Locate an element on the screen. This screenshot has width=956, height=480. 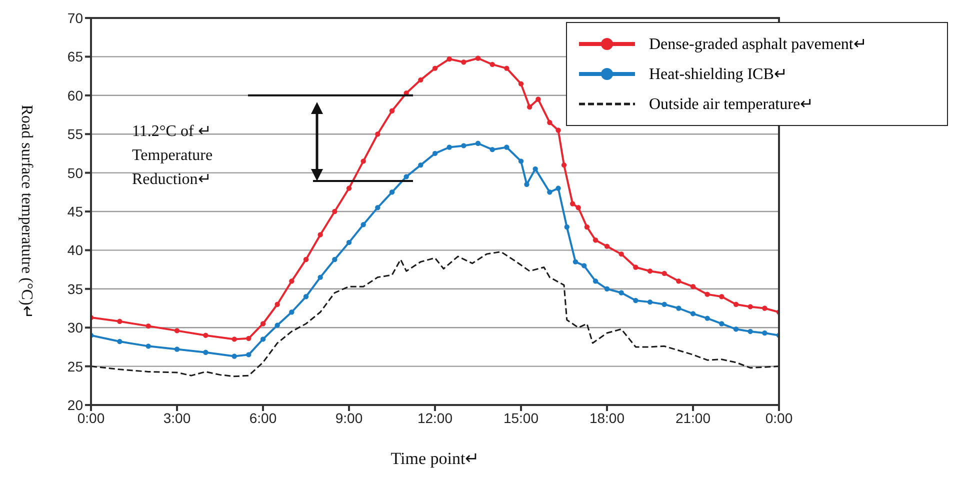
x-tick-label: 15:00 is located at coordinates (521, 418).